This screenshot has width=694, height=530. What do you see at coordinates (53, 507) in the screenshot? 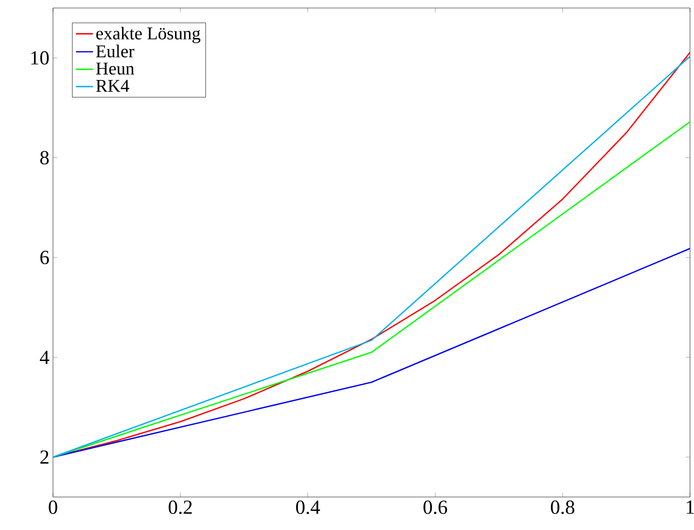
I see `x-tick-label: 0` at bounding box center [53, 507].